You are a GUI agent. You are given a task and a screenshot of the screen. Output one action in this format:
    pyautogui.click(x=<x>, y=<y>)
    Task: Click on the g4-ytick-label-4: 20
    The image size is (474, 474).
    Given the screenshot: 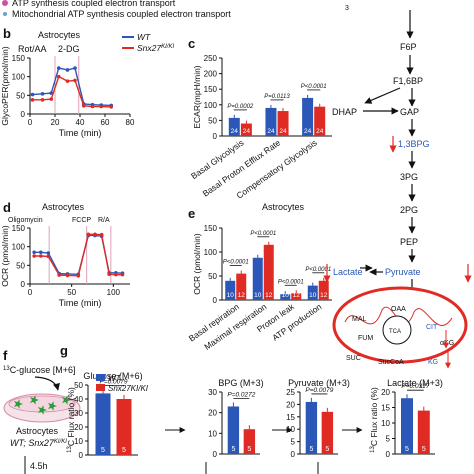 What is the action you would take?
    pyautogui.click(x=385, y=392)
    